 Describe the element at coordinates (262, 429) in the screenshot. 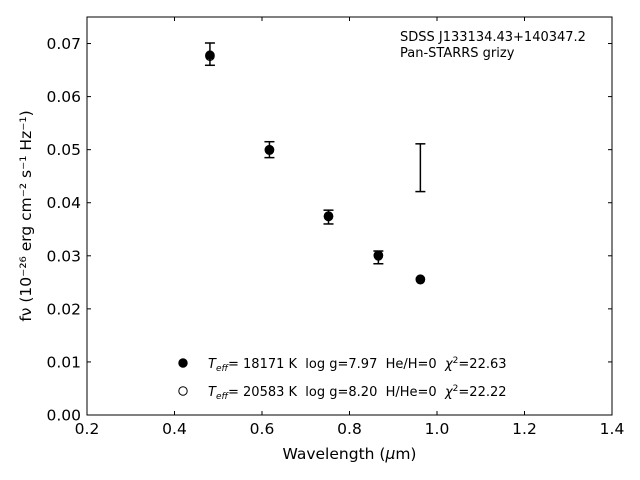

I see `x-tick-label: 0.6` at that location.